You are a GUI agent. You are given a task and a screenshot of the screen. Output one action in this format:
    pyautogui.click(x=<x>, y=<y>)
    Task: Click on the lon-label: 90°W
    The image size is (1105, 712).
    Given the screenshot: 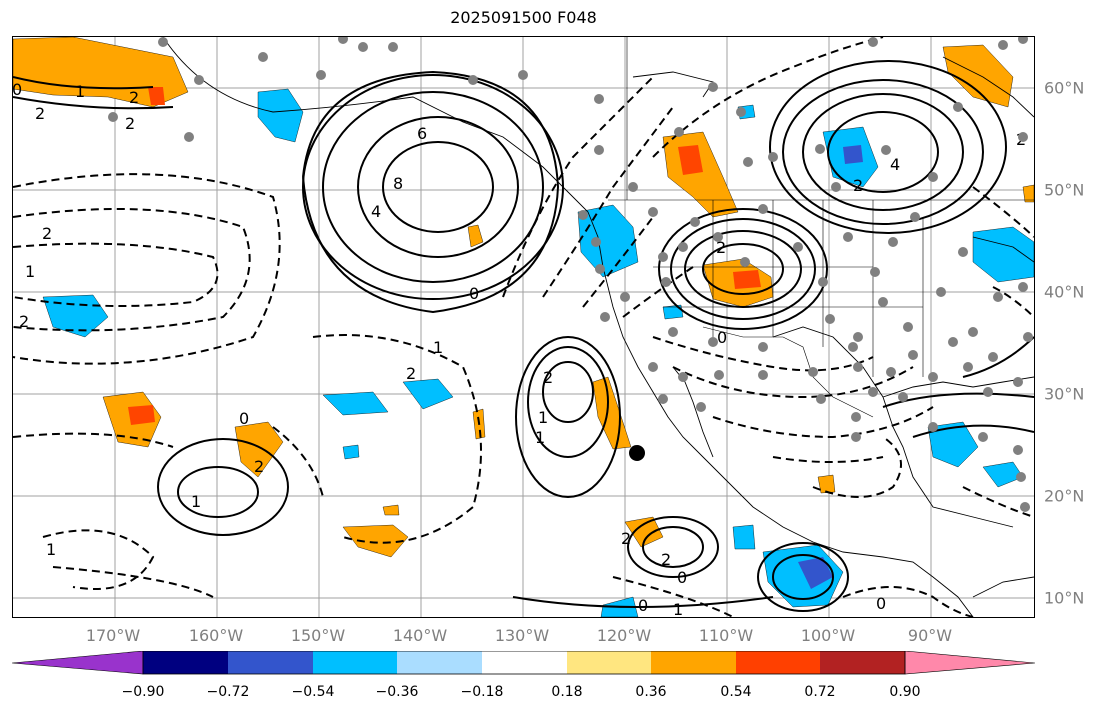 What is the action you would take?
    pyautogui.click(x=930, y=635)
    